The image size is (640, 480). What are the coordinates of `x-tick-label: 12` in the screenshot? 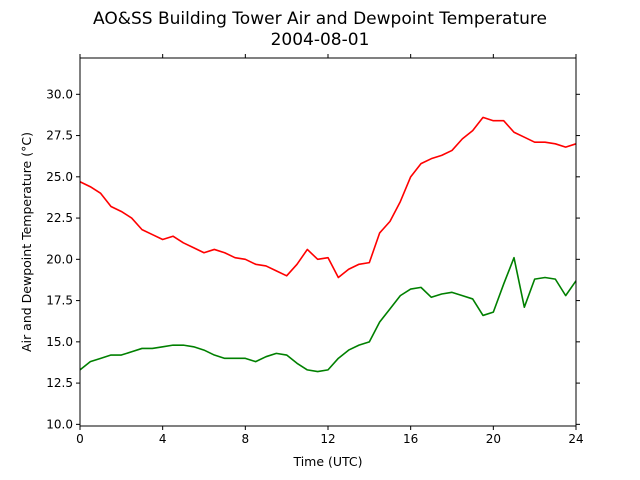 It's located at (327, 439).